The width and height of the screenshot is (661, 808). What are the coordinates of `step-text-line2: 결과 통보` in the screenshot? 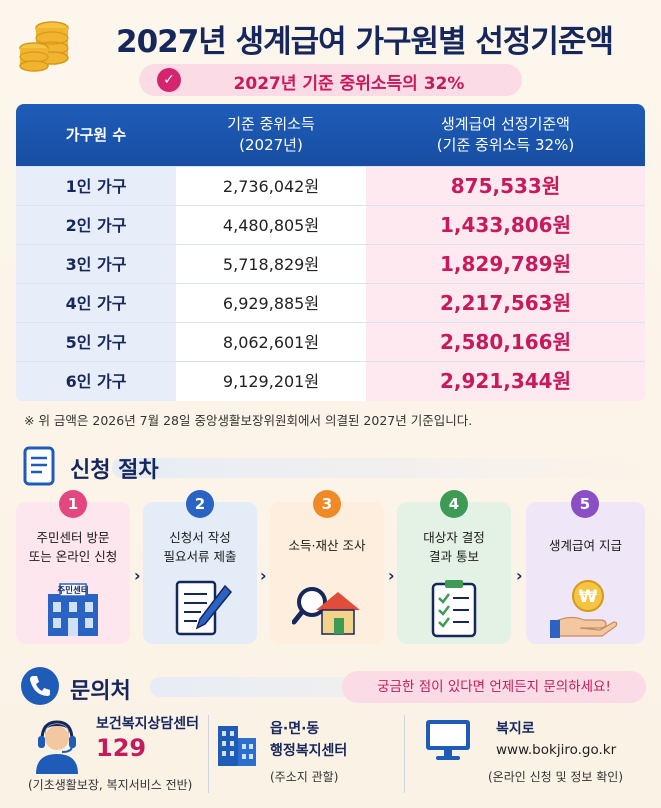 It's located at (454, 556).